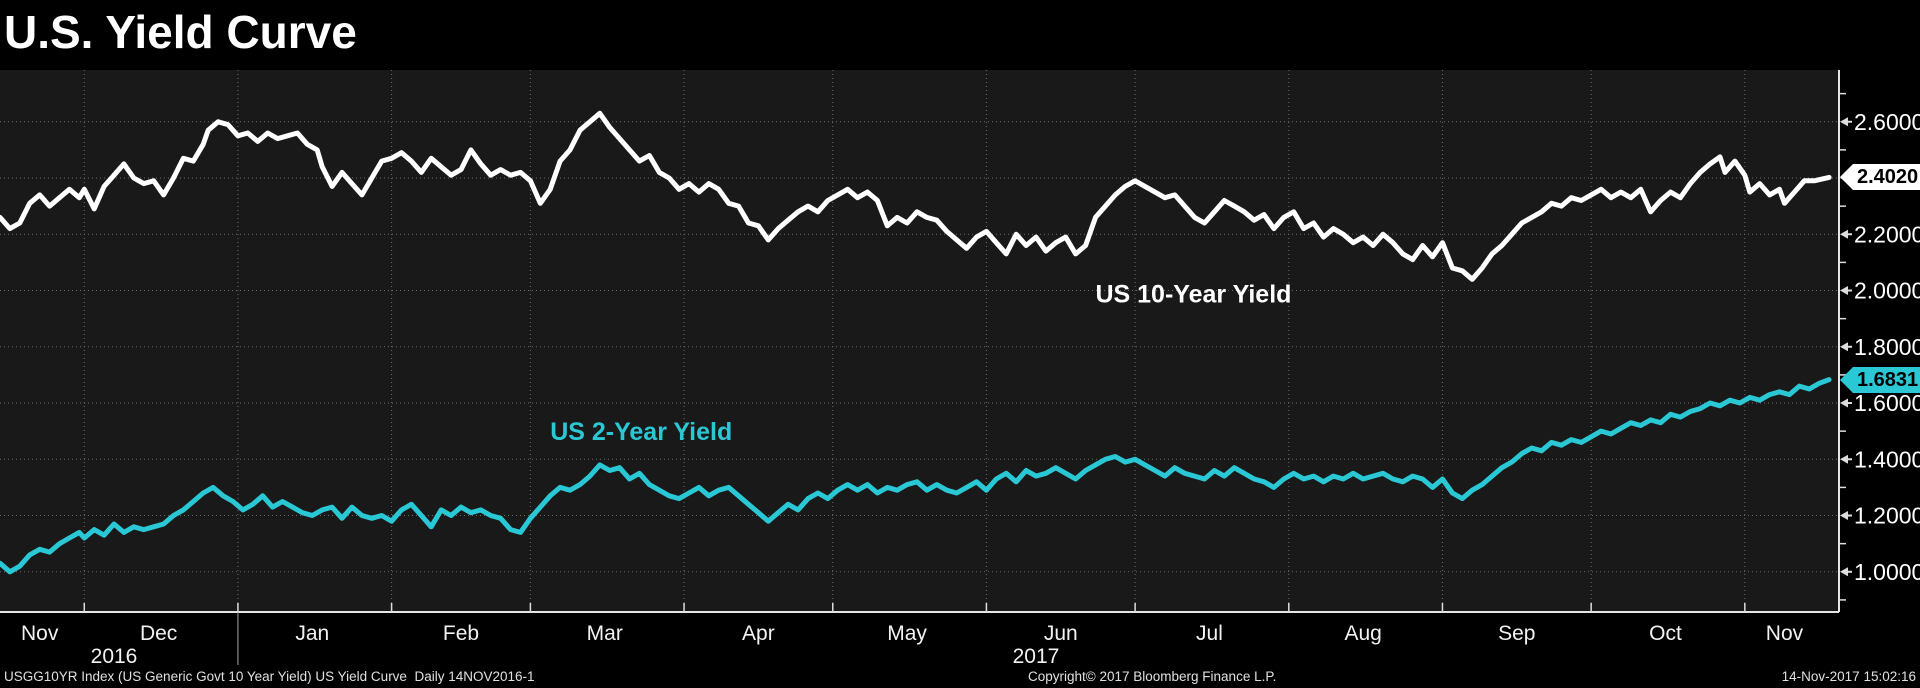  Describe the element at coordinates (461, 633) in the screenshot. I see `month-label: Feb` at that location.